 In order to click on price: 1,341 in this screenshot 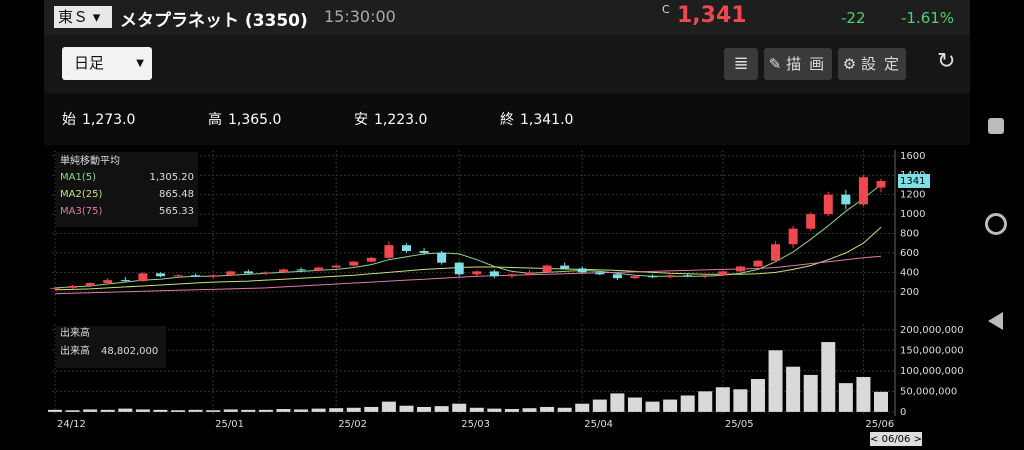, I will do `click(712, 15)`.